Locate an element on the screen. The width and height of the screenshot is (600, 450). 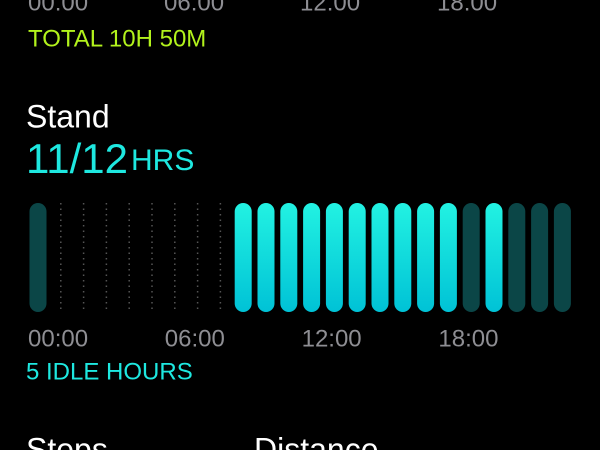
total-label: TOTAL 10H 50M is located at coordinates (117, 38).